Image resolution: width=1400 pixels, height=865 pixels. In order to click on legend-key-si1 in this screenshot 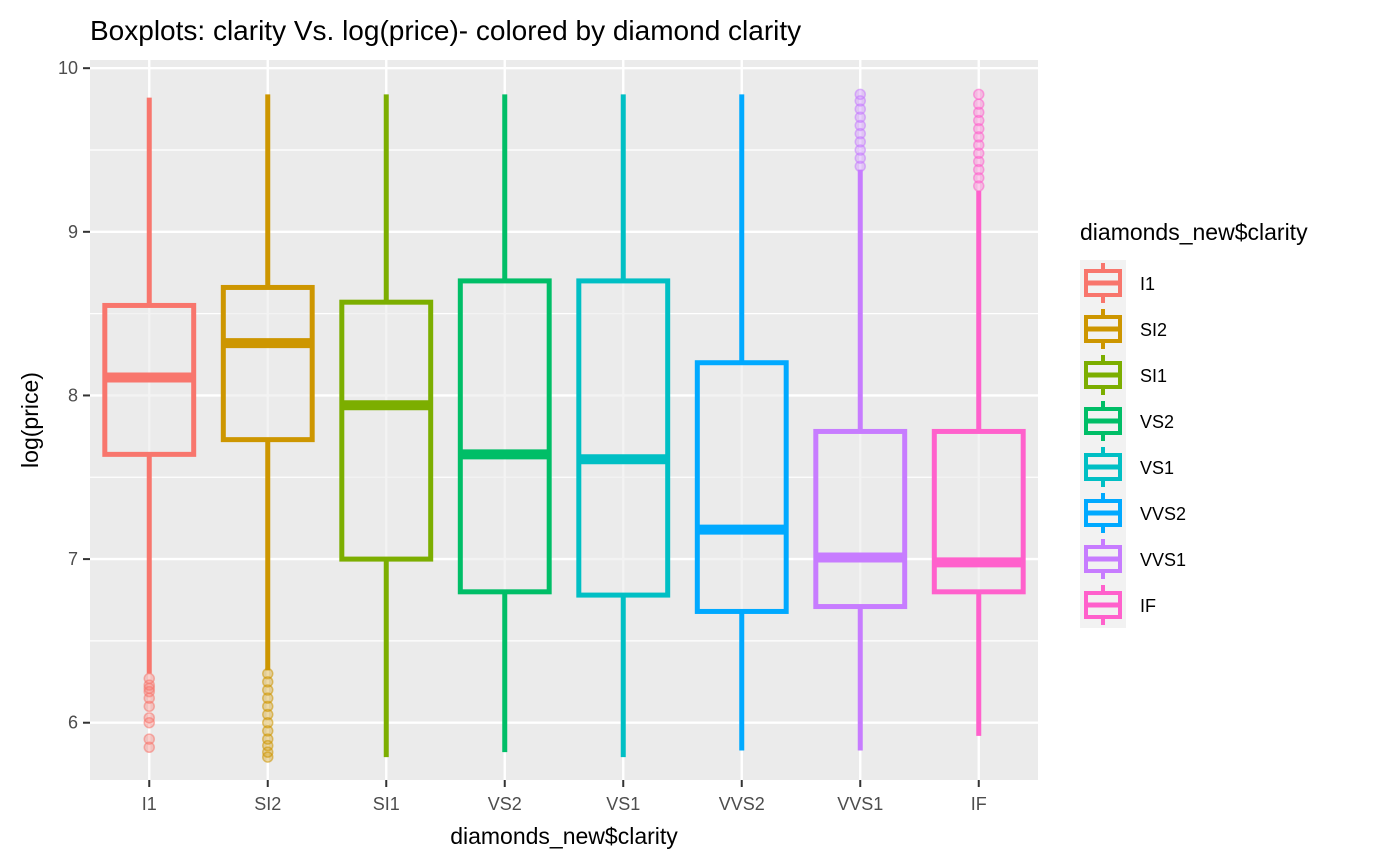, I will do `click(1103, 375)`.